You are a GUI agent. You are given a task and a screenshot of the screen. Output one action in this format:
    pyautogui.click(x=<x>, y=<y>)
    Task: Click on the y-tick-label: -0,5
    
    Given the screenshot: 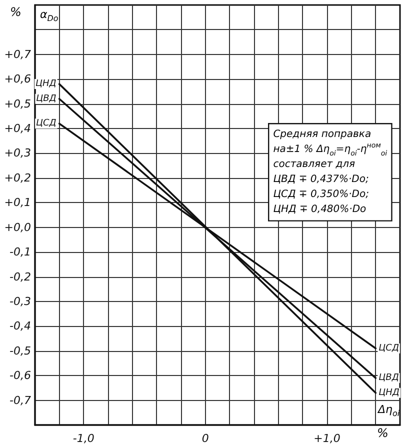 What is the action you would take?
    pyautogui.click(x=20, y=351)
    